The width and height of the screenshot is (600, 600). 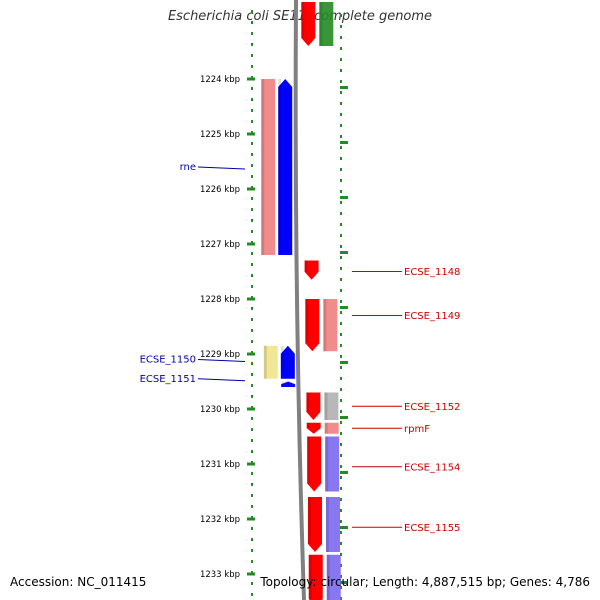 What do you see at coordinates (220, 410) in the screenshot?
I see `tick-label: 1230 kbp` at bounding box center [220, 410].